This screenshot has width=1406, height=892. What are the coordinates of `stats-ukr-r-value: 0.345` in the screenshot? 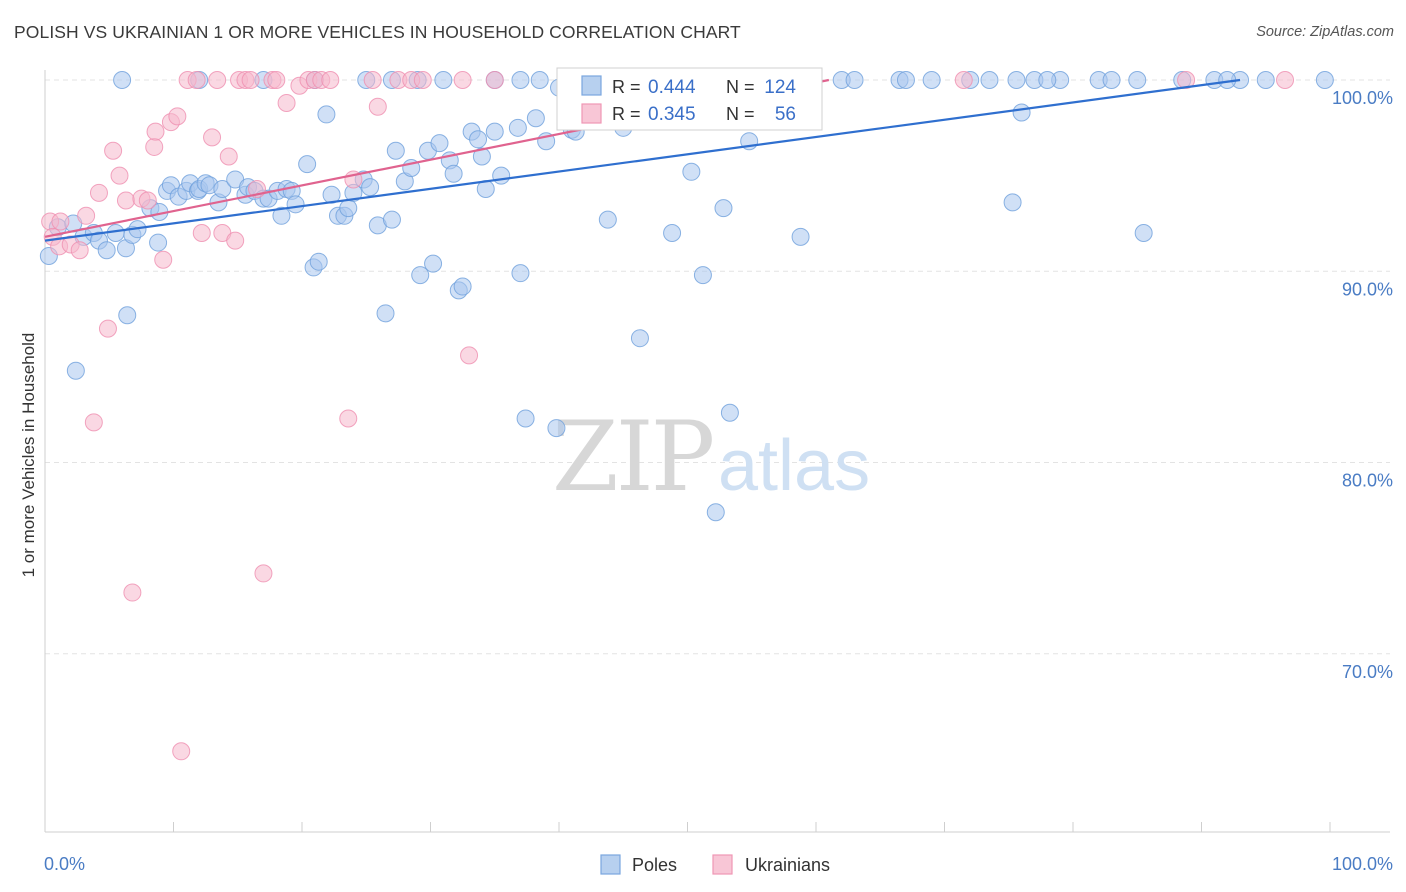 It's located at (672, 114).